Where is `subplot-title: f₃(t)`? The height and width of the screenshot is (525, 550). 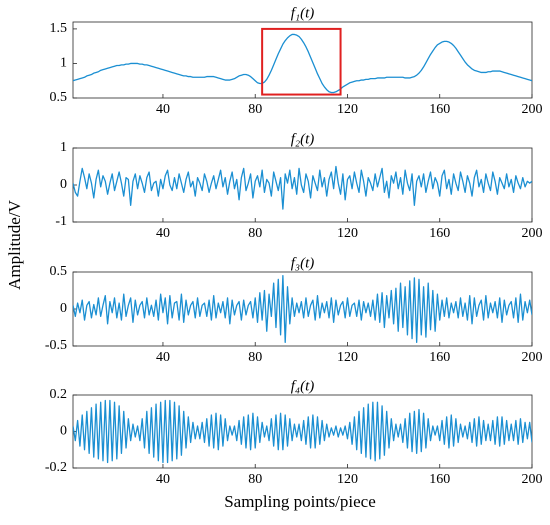 subplot-title: f₃(t) is located at coordinates (303, 263).